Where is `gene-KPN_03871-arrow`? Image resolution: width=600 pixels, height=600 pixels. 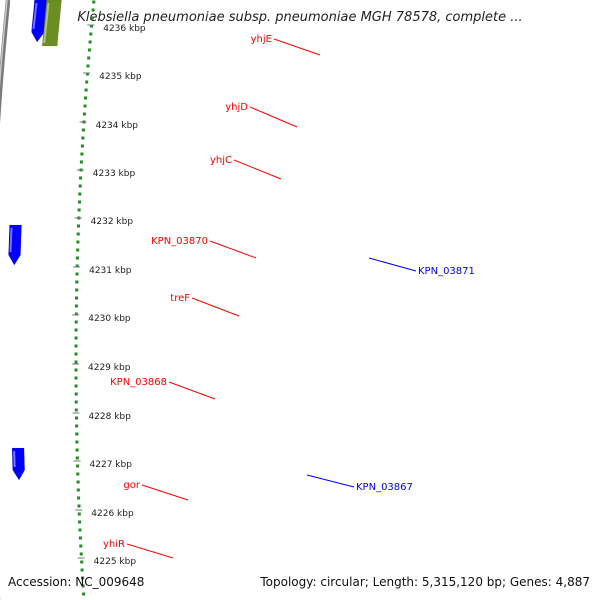 gene-KPN_03871-arrow is located at coordinates (15, 245).